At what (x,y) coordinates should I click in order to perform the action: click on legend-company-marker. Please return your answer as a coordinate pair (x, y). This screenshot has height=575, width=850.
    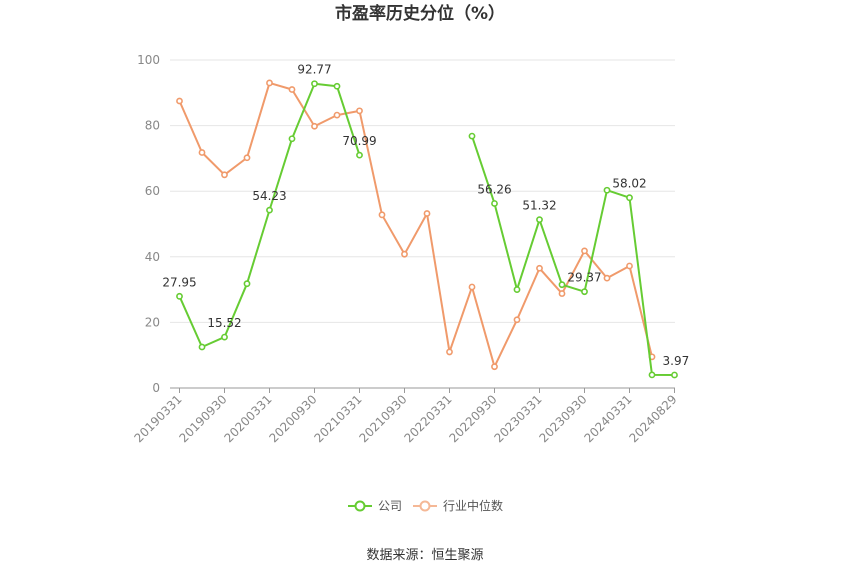
    Looking at the image, I should click on (360, 506).